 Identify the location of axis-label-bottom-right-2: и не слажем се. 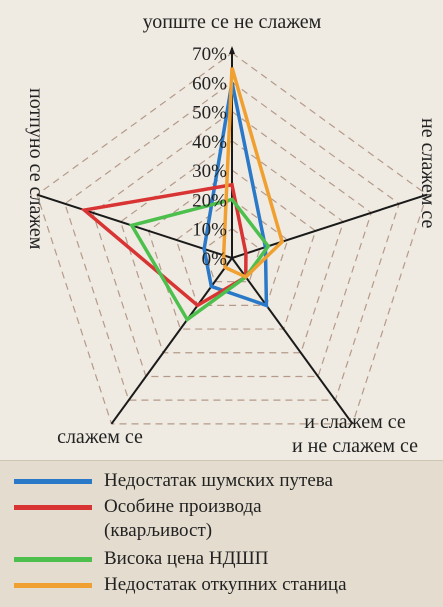
(355, 446).